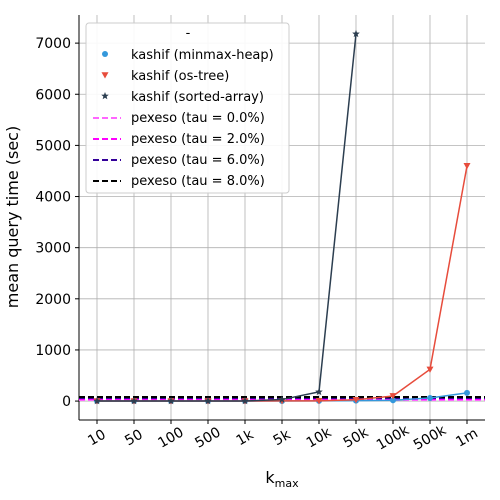 The width and height of the screenshot is (500, 500). Describe the element at coordinates (430, 438) in the screenshot. I see `x-tick-label: 500k` at that location.